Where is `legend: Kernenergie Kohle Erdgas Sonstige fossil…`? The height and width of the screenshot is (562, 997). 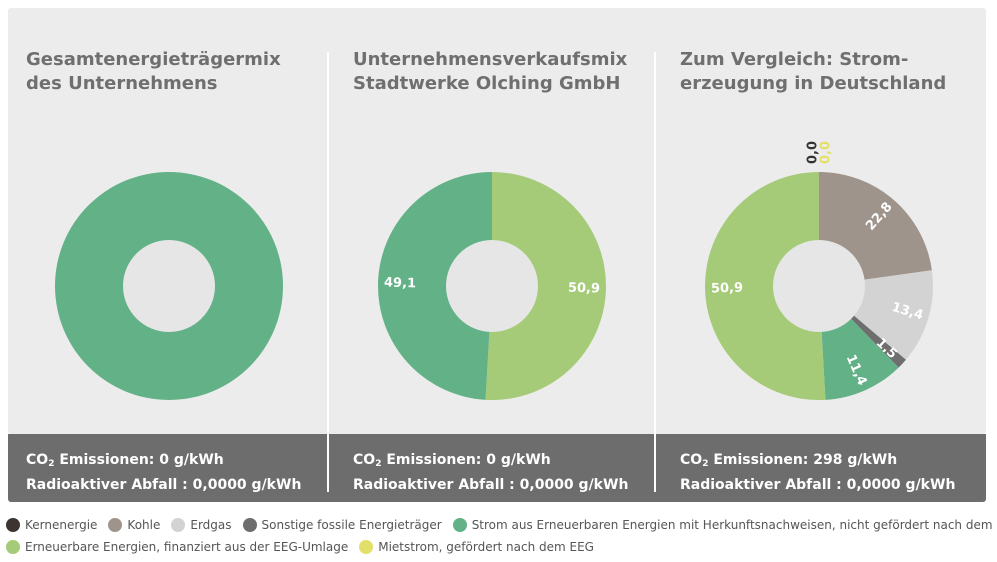
legend: Kernenergie Kohle Erdgas Sonstige fossil… is located at coordinates (501, 536).